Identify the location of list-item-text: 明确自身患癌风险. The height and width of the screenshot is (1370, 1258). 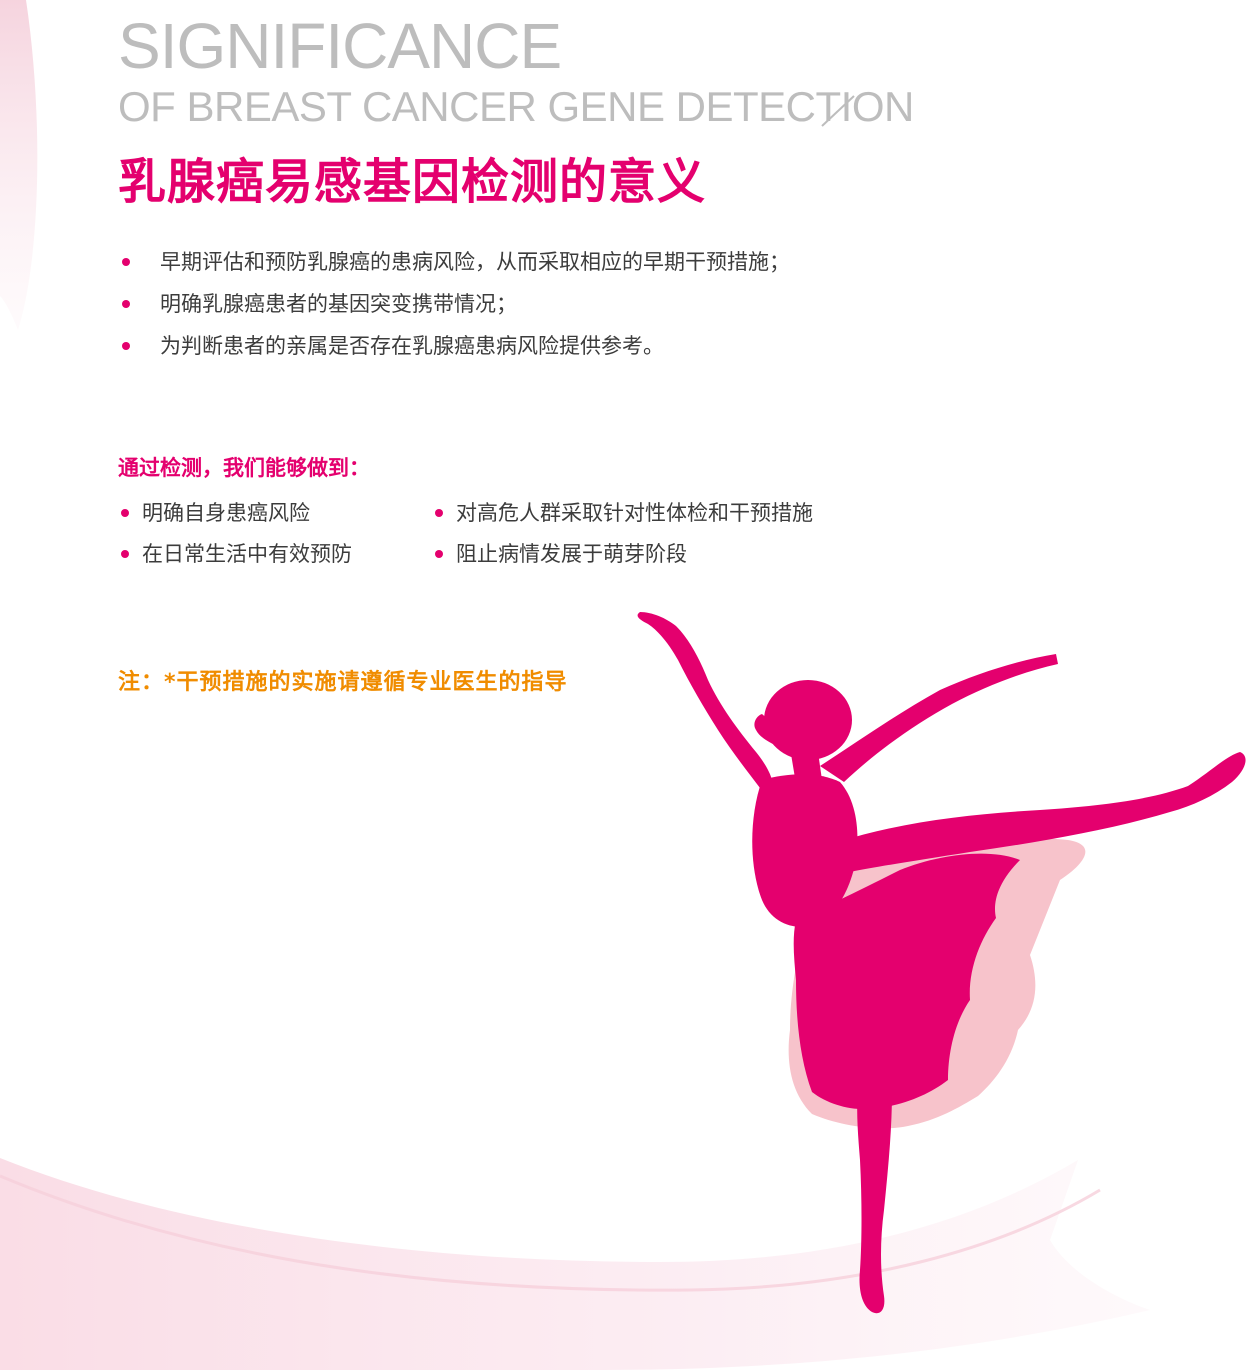
(226, 513).